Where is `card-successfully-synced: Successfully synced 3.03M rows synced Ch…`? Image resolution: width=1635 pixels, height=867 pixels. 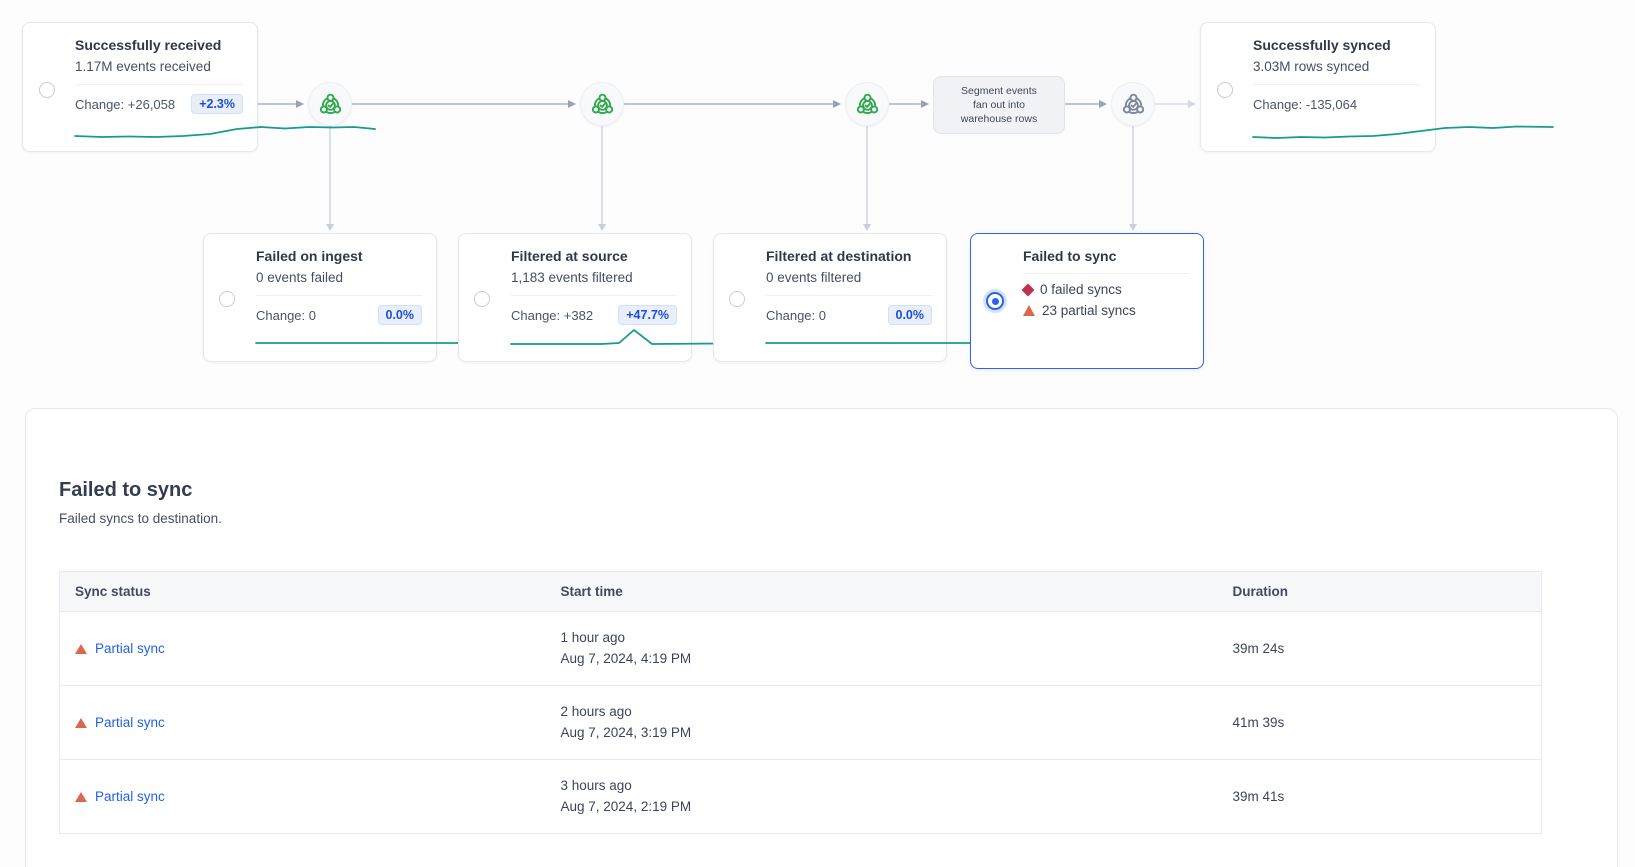
card-successfully-synced: Successfully synced 3.03M rows synced Ch… is located at coordinates (1377, 87).